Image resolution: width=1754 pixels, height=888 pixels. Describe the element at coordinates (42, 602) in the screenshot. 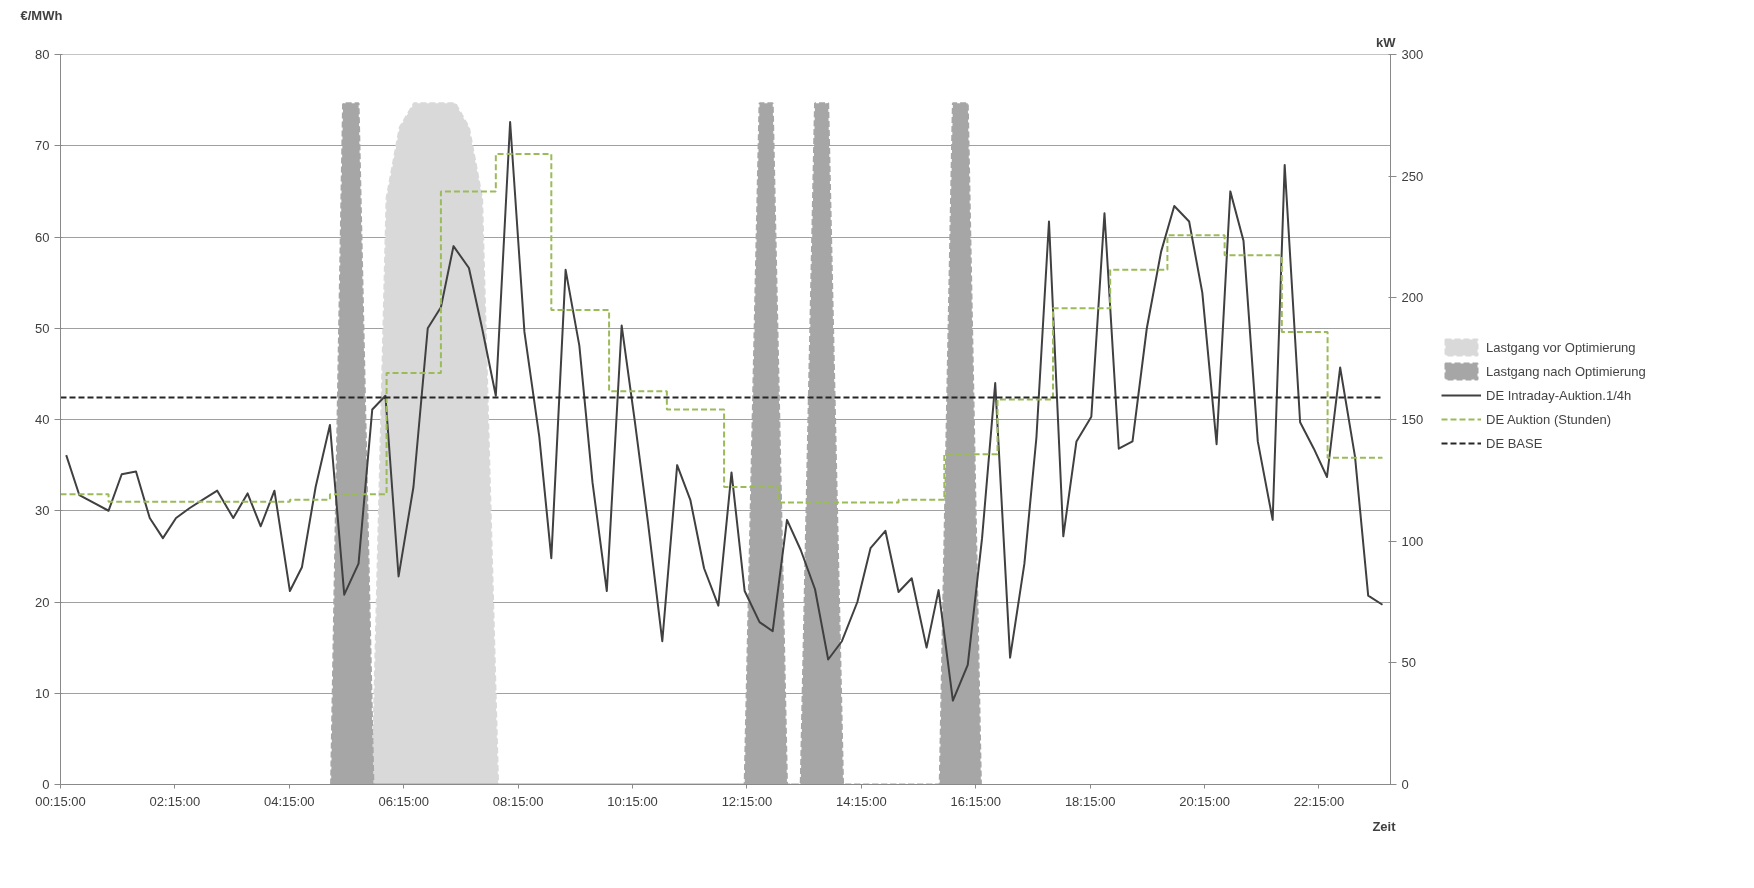

I see `y-tick-label: 20` at that location.